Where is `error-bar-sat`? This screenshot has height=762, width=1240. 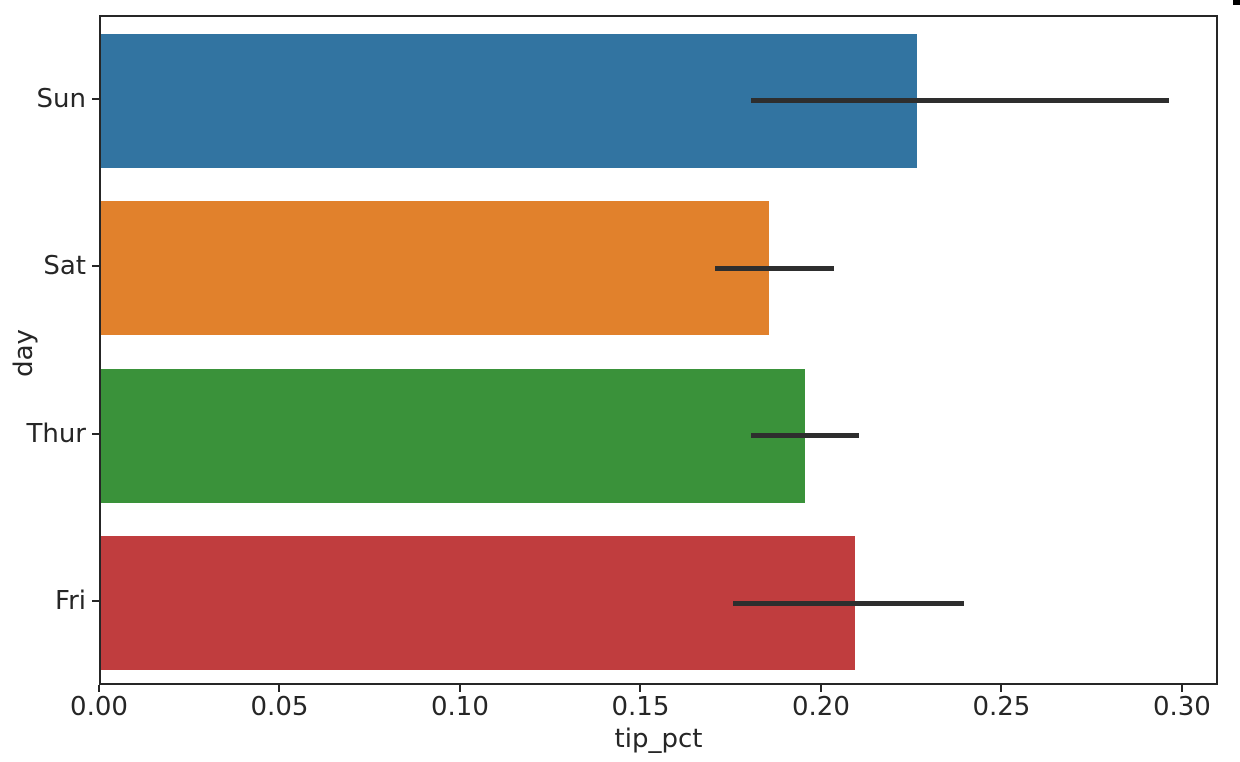 error-bar-sat is located at coordinates (774, 268).